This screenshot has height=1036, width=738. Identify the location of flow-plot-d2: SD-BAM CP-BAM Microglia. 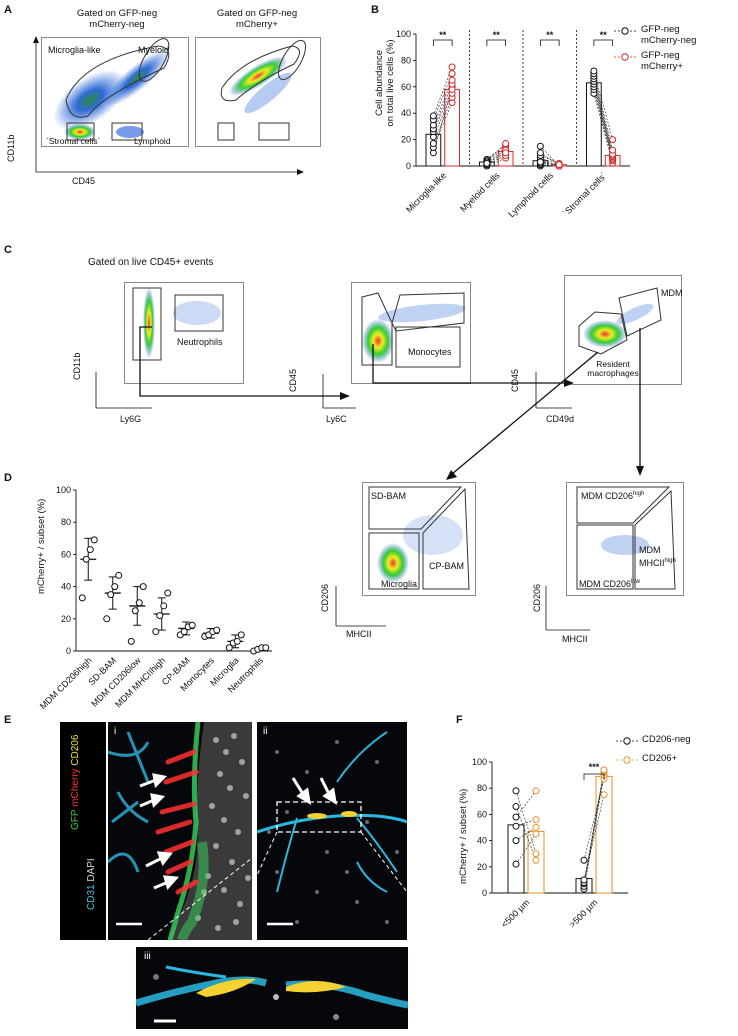
(419, 539).